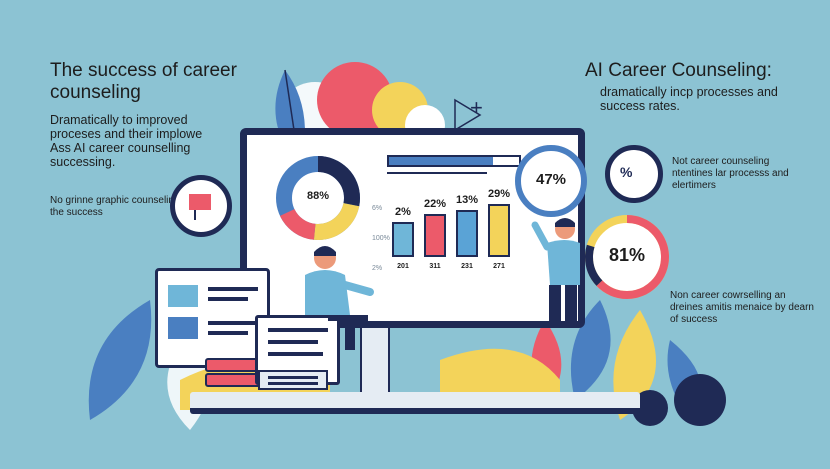 The height and width of the screenshot is (469, 830). I want to click on monitor-neck, so click(375, 360).